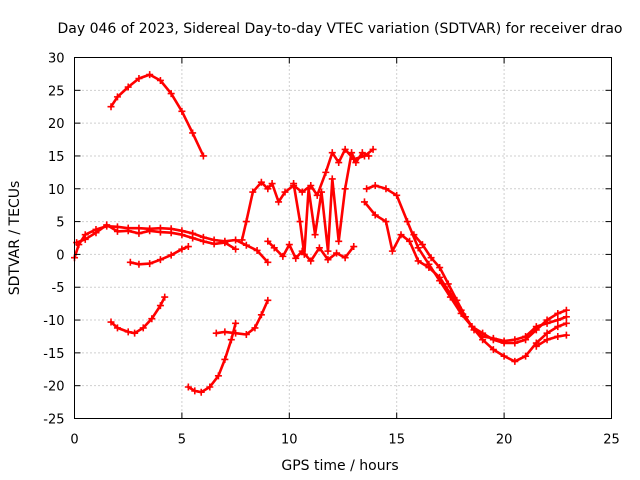 The image size is (640, 480). I want to click on y-tick-label: -15, so click(53, 354).